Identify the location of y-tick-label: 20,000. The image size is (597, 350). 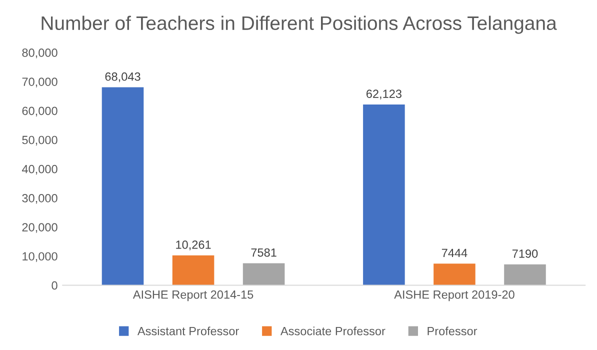
(40, 228).